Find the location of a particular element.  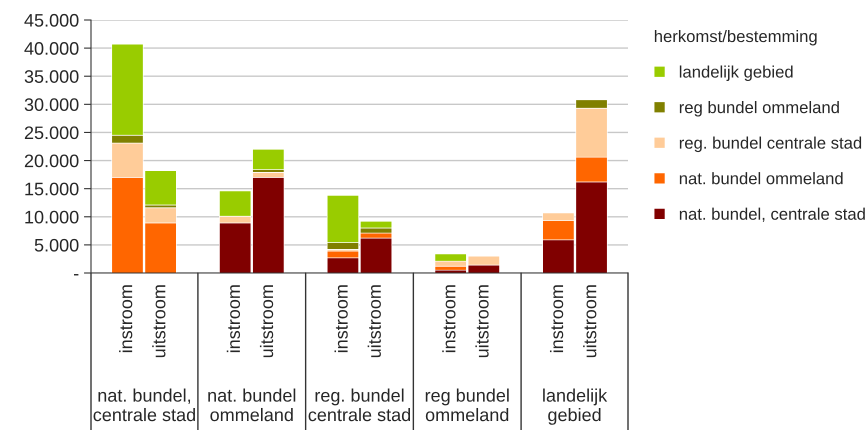

y-tick-label: 45.000 is located at coordinates (51, 20).